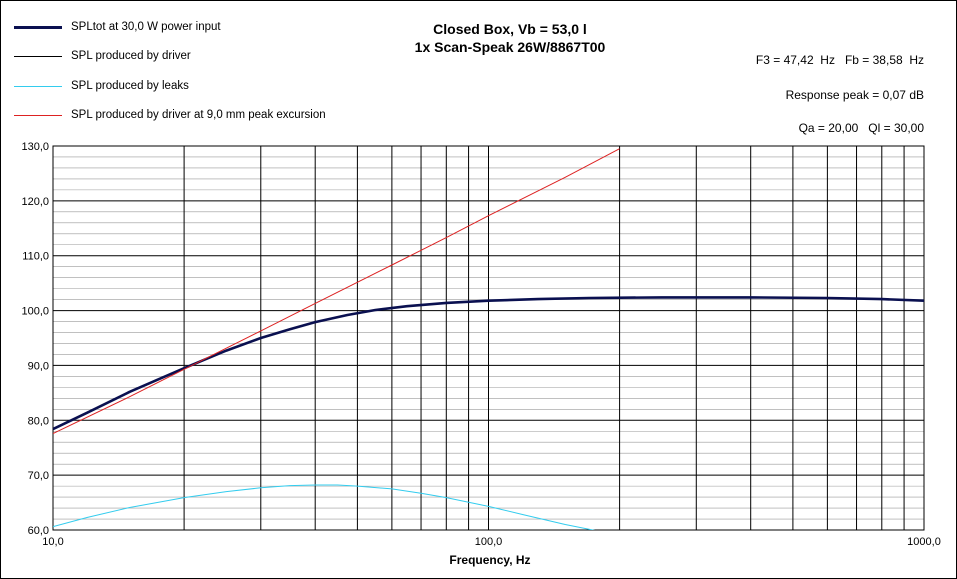 The height and width of the screenshot is (579, 957). Describe the element at coordinates (38, 86) in the screenshot. I see `legend-swatch-leaks` at that location.